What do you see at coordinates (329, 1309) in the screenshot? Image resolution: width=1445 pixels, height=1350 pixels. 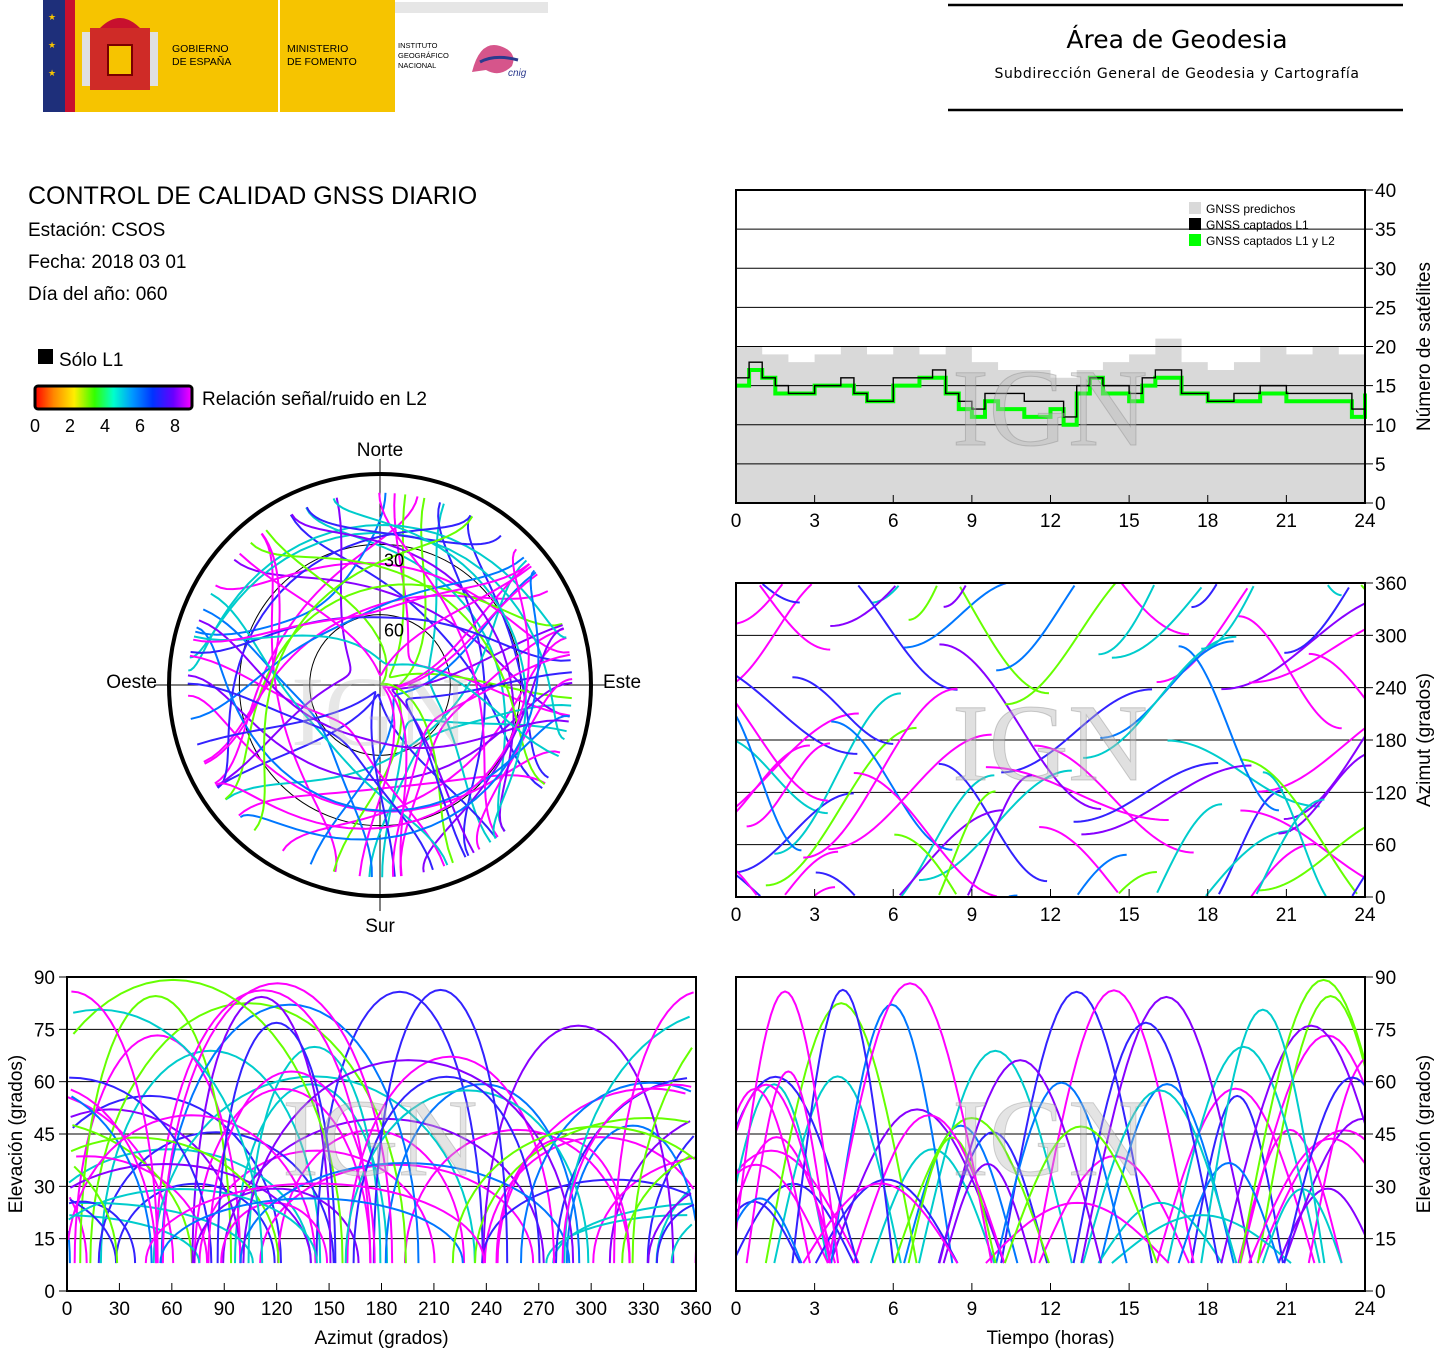 I see `x-tick-label: 150` at bounding box center [329, 1309].